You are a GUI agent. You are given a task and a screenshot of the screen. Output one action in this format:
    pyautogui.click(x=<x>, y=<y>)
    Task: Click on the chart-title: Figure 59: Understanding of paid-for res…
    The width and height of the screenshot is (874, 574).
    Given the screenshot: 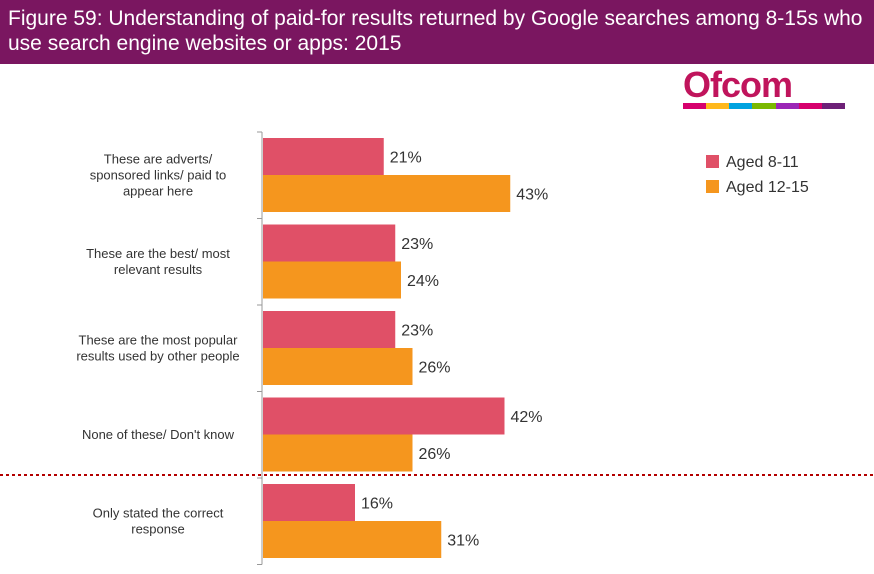 What is the action you would take?
    pyautogui.click(x=435, y=31)
    